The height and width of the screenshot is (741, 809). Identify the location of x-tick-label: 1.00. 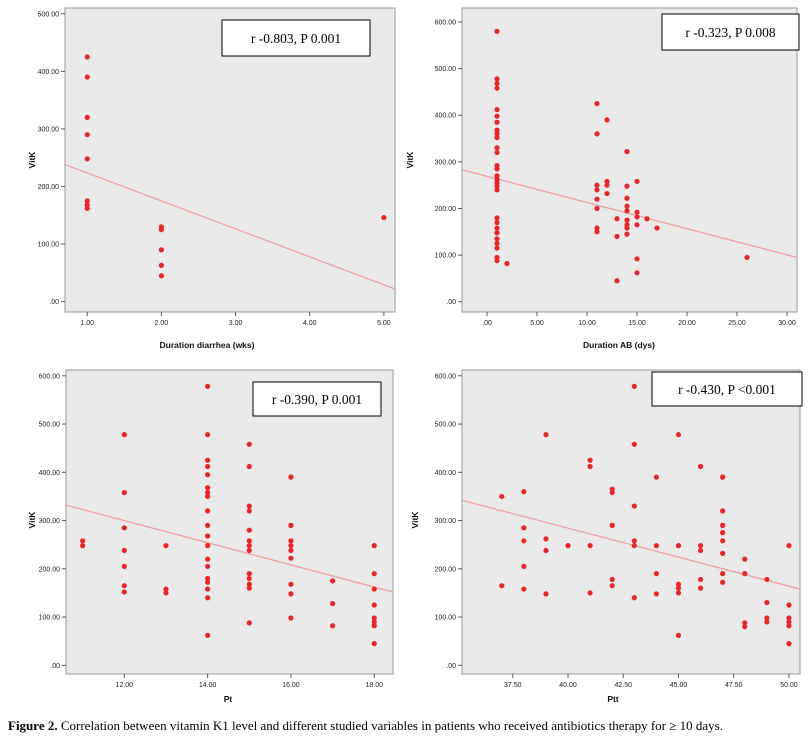
(87, 323).